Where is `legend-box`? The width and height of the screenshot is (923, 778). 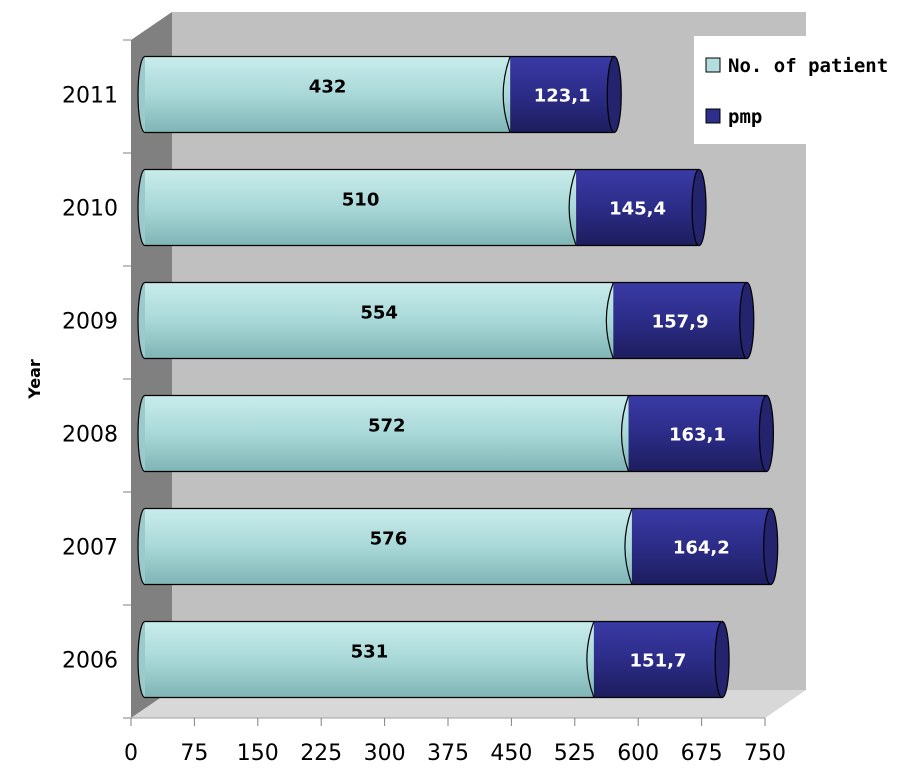
legend-box is located at coordinates (808, 90).